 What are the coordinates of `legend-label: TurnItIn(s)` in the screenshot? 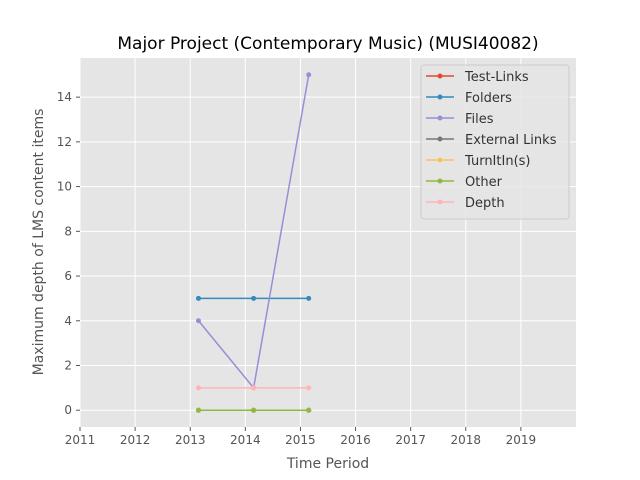 It's located at (497, 161).